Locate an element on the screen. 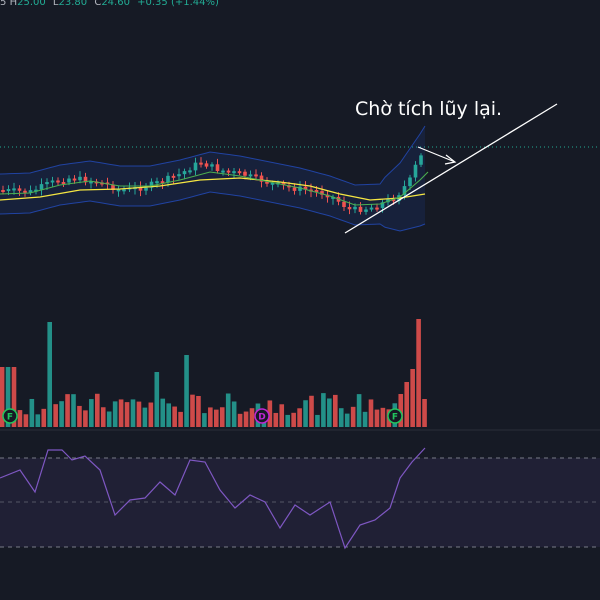 The height and width of the screenshot is (600, 600). close-value: 24.60 is located at coordinates (115, 4).